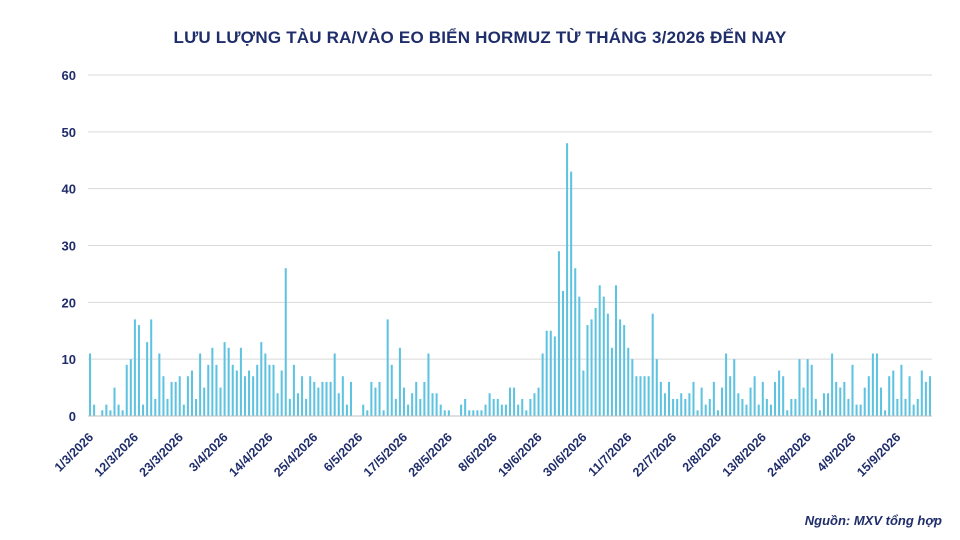 The height and width of the screenshot is (540, 960). I want to click on x-tick-label: 14/4/2026, so click(250, 454).